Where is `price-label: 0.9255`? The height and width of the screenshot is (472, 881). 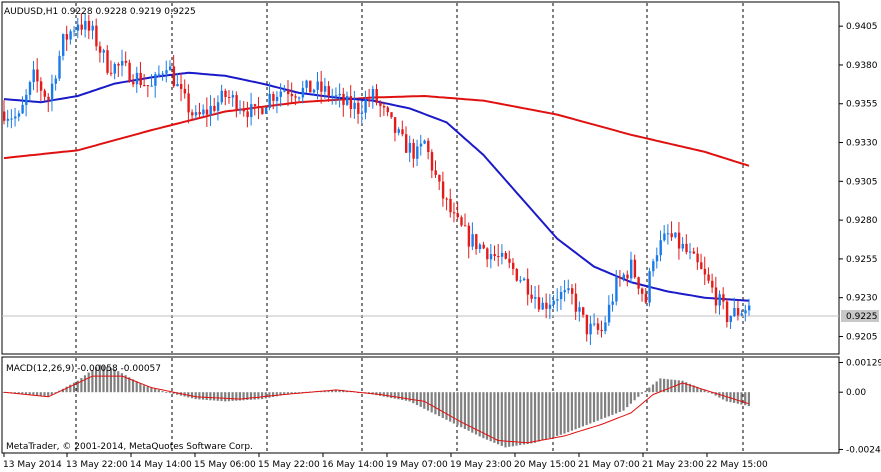 price-label: 0.9255 is located at coordinates (862, 260).